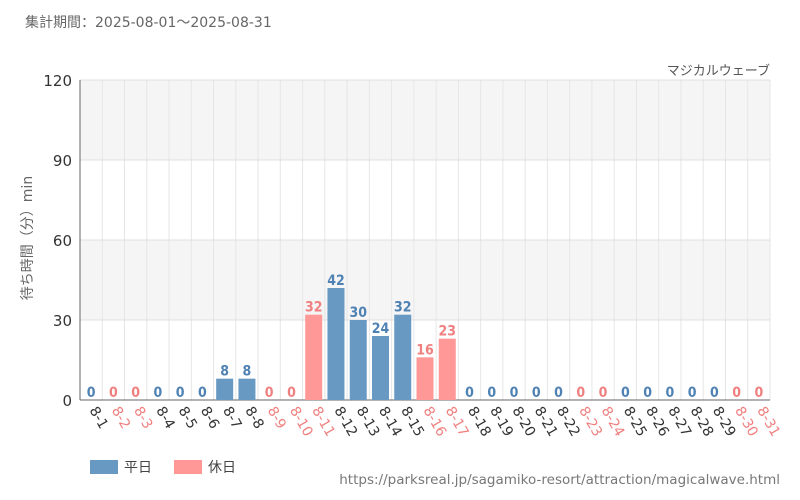 The image size is (800, 500). Describe the element at coordinates (163, 467) in the screenshot. I see `legend: 平日 休日` at that location.